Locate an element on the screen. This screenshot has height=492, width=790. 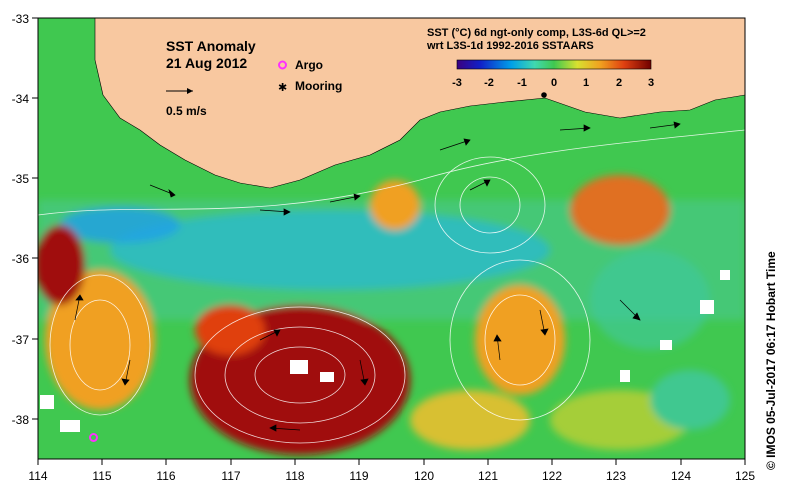
lon-tick-label: 114 is located at coordinates (37, 476).